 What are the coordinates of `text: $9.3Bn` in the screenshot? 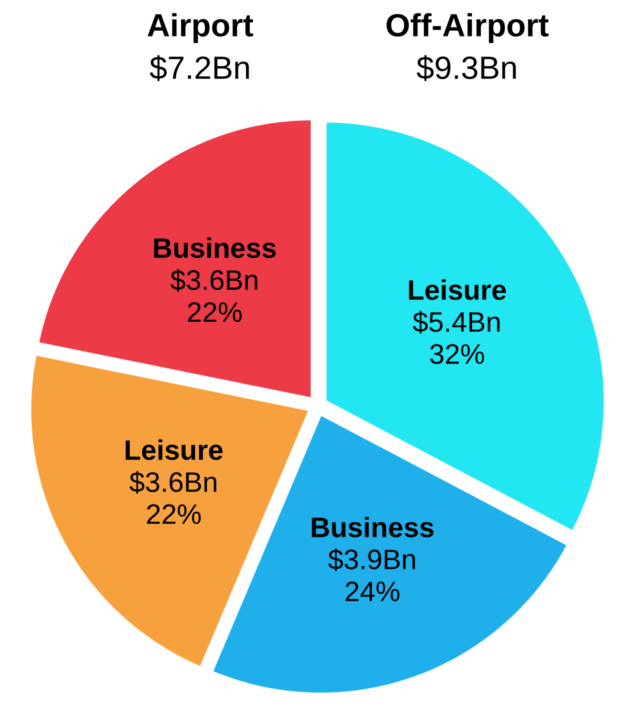 It's located at (466, 68).